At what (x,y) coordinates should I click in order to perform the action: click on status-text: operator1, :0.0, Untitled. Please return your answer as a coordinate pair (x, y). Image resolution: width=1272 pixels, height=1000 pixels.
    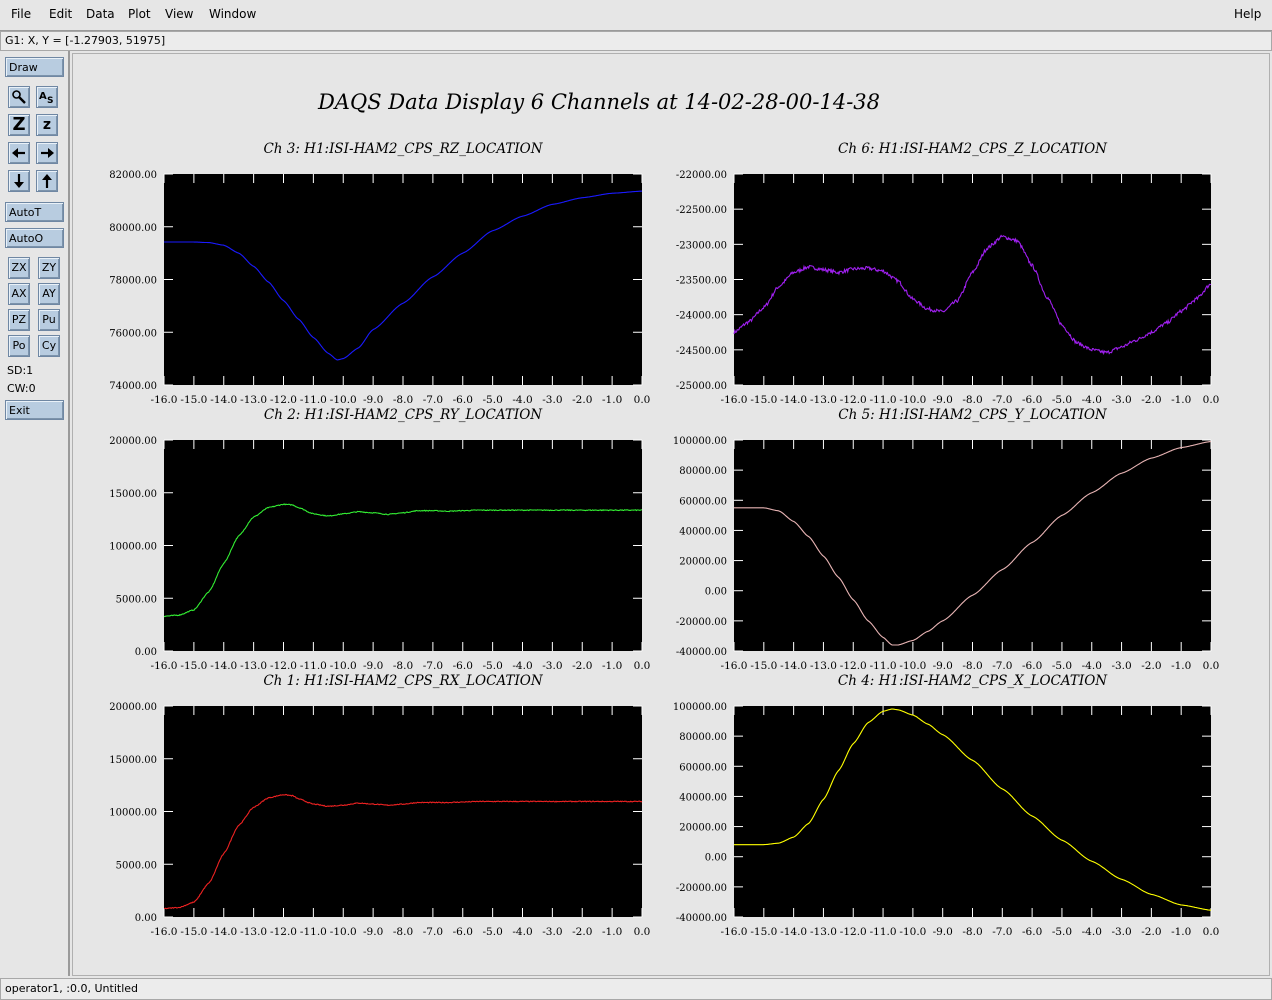
    Looking at the image, I should click on (72, 988).